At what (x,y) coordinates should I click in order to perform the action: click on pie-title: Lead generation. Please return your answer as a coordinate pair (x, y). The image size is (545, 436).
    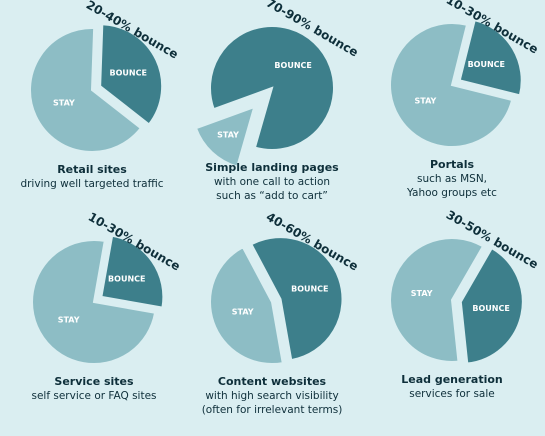
    Looking at the image, I should click on (452, 379).